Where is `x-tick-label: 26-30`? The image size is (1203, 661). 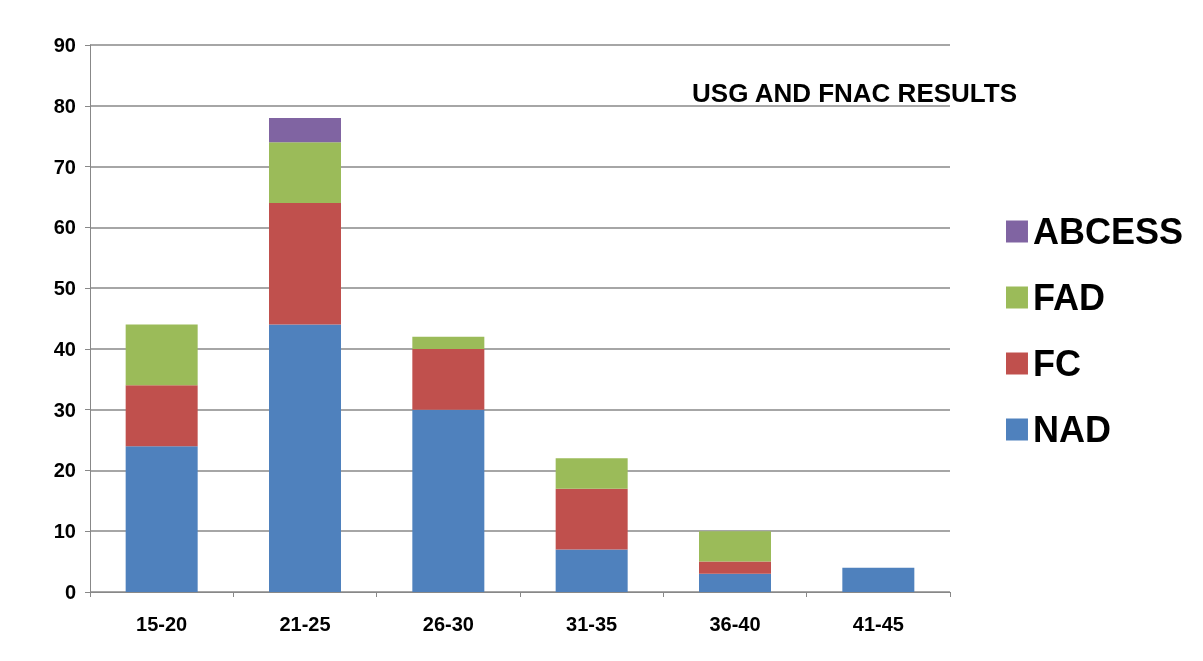
x-tick-label: 26-30 is located at coordinates (448, 624).